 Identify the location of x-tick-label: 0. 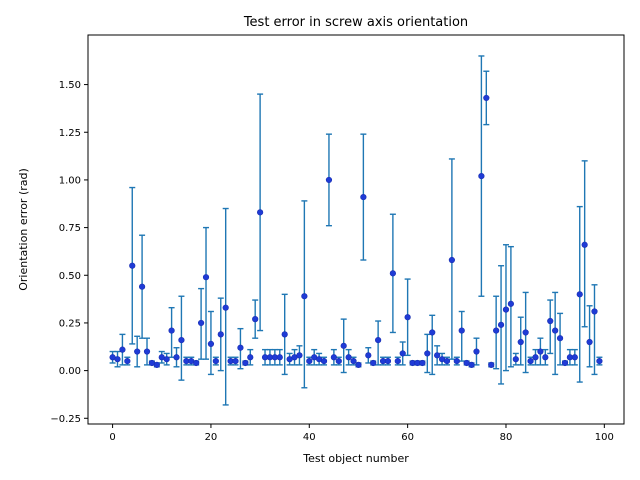
(112, 437).